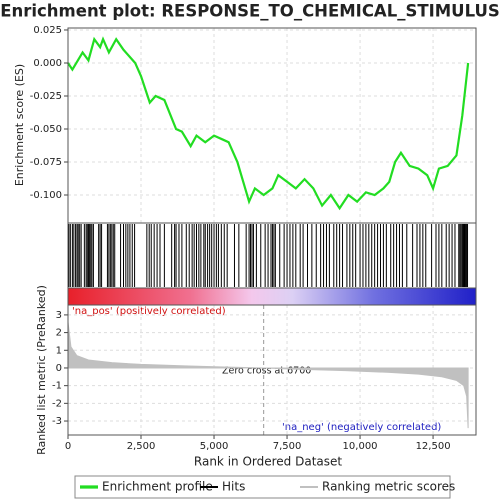  Describe the element at coordinates (41, 370) in the screenshot. I see `y-axis-label: Ranked list metric (PreRanked)` at that location.